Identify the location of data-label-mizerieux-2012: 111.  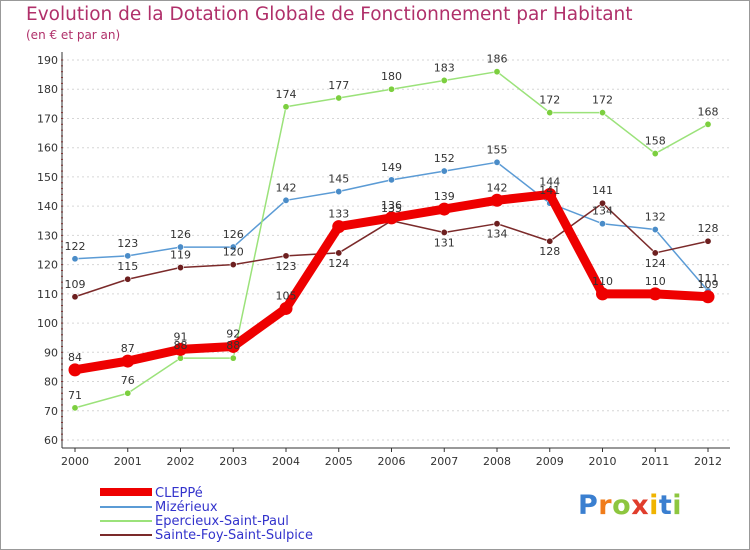
(708, 278).